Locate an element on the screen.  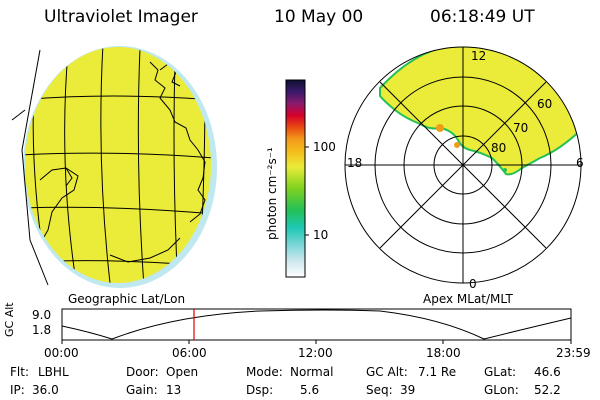
gain-label: Gain: is located at coordinates (142, 390).